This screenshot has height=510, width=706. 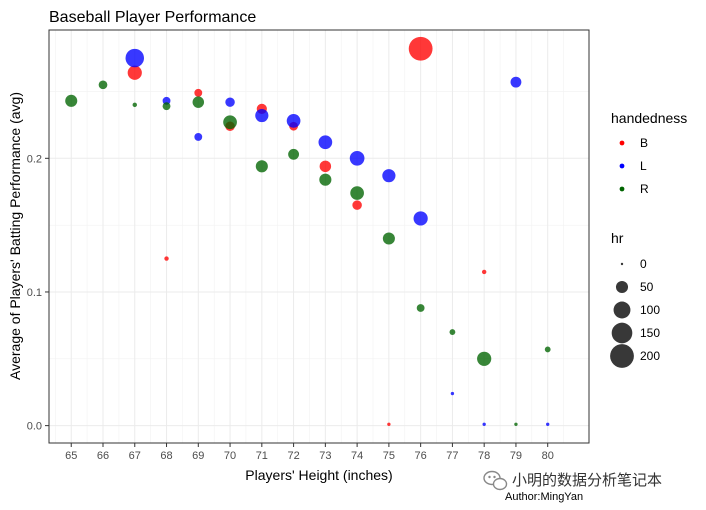 I want to click on size-legend-label: 150, so click(x=650, y=333).